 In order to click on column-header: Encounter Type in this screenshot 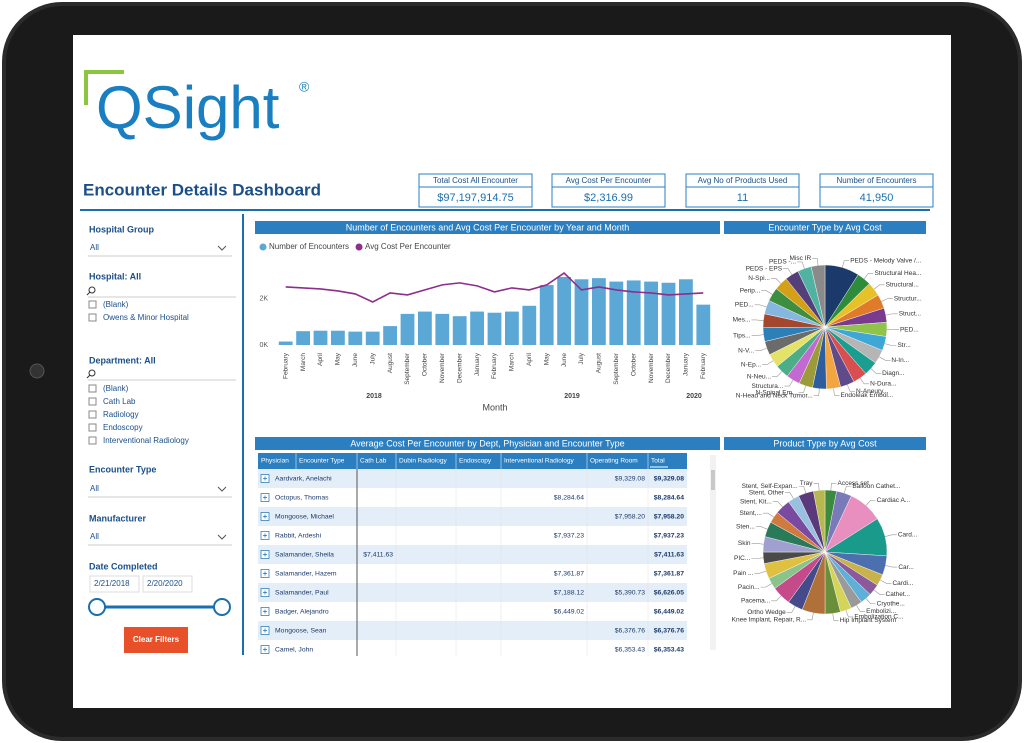, I will do `click(322, 461)`.